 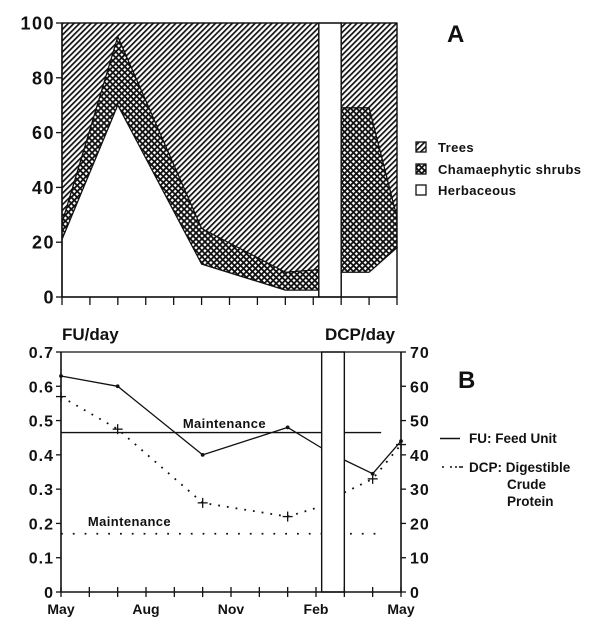 What do you see at coordinates (530, 501) in the screenshot?
I see `legend-label-dcp-line-3: Protein` at bounding box center [530, 501].